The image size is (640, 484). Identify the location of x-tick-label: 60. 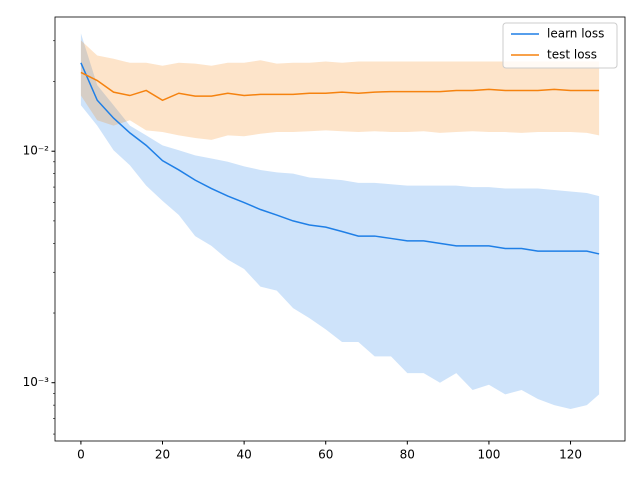
(325, 455).